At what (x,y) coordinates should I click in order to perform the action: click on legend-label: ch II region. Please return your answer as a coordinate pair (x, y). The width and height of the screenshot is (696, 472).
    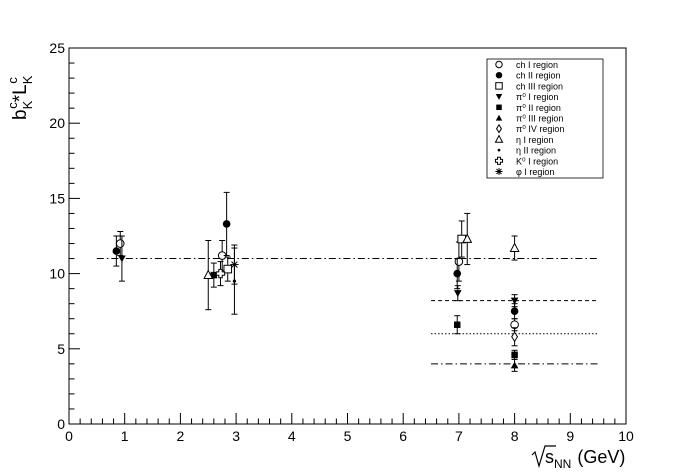
    Looking at the image, I should click on (538, 76).